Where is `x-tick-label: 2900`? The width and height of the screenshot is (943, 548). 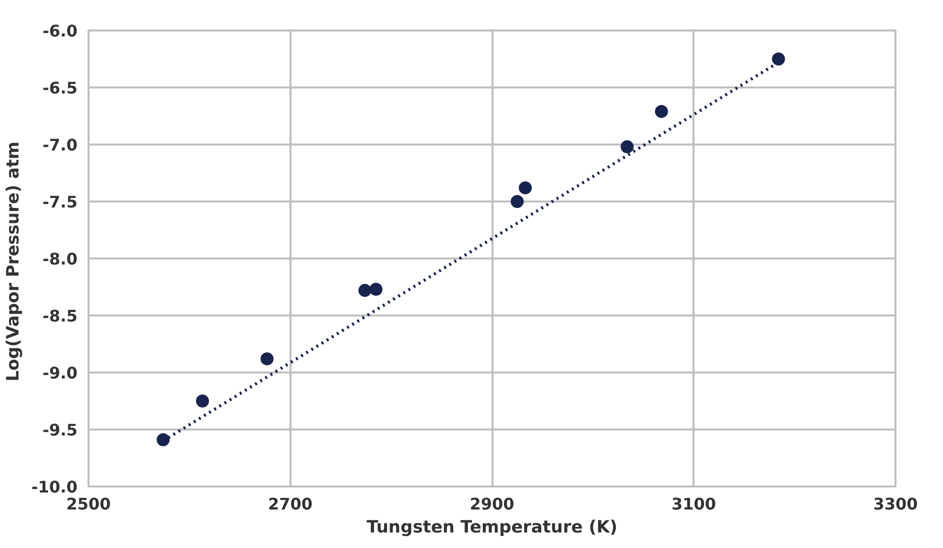 x-tick-label: 2900 is located at coordinates (492, 504).